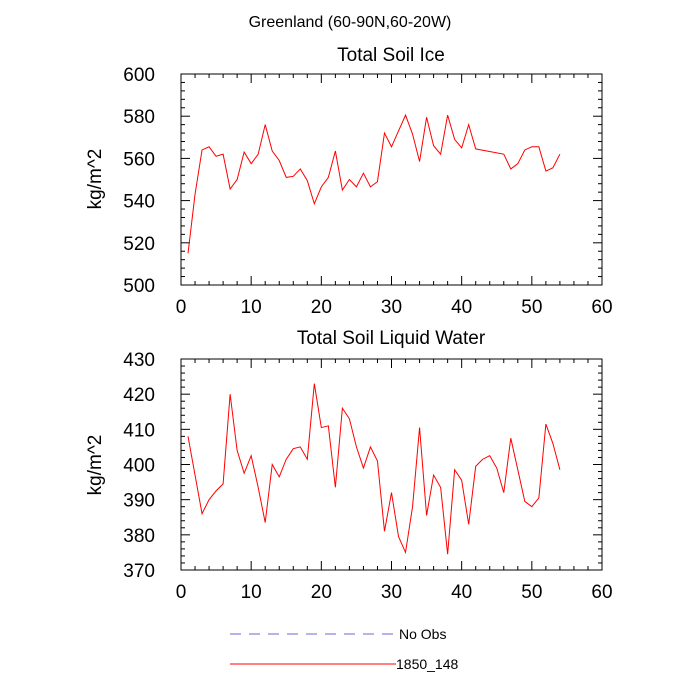 The width and height of the screenshot is (700, 700). What do you see at coordinates (338, 634) in the screenshot?
I see `legend-item-no-obs: No Obs` at bounding box center [338, 634].